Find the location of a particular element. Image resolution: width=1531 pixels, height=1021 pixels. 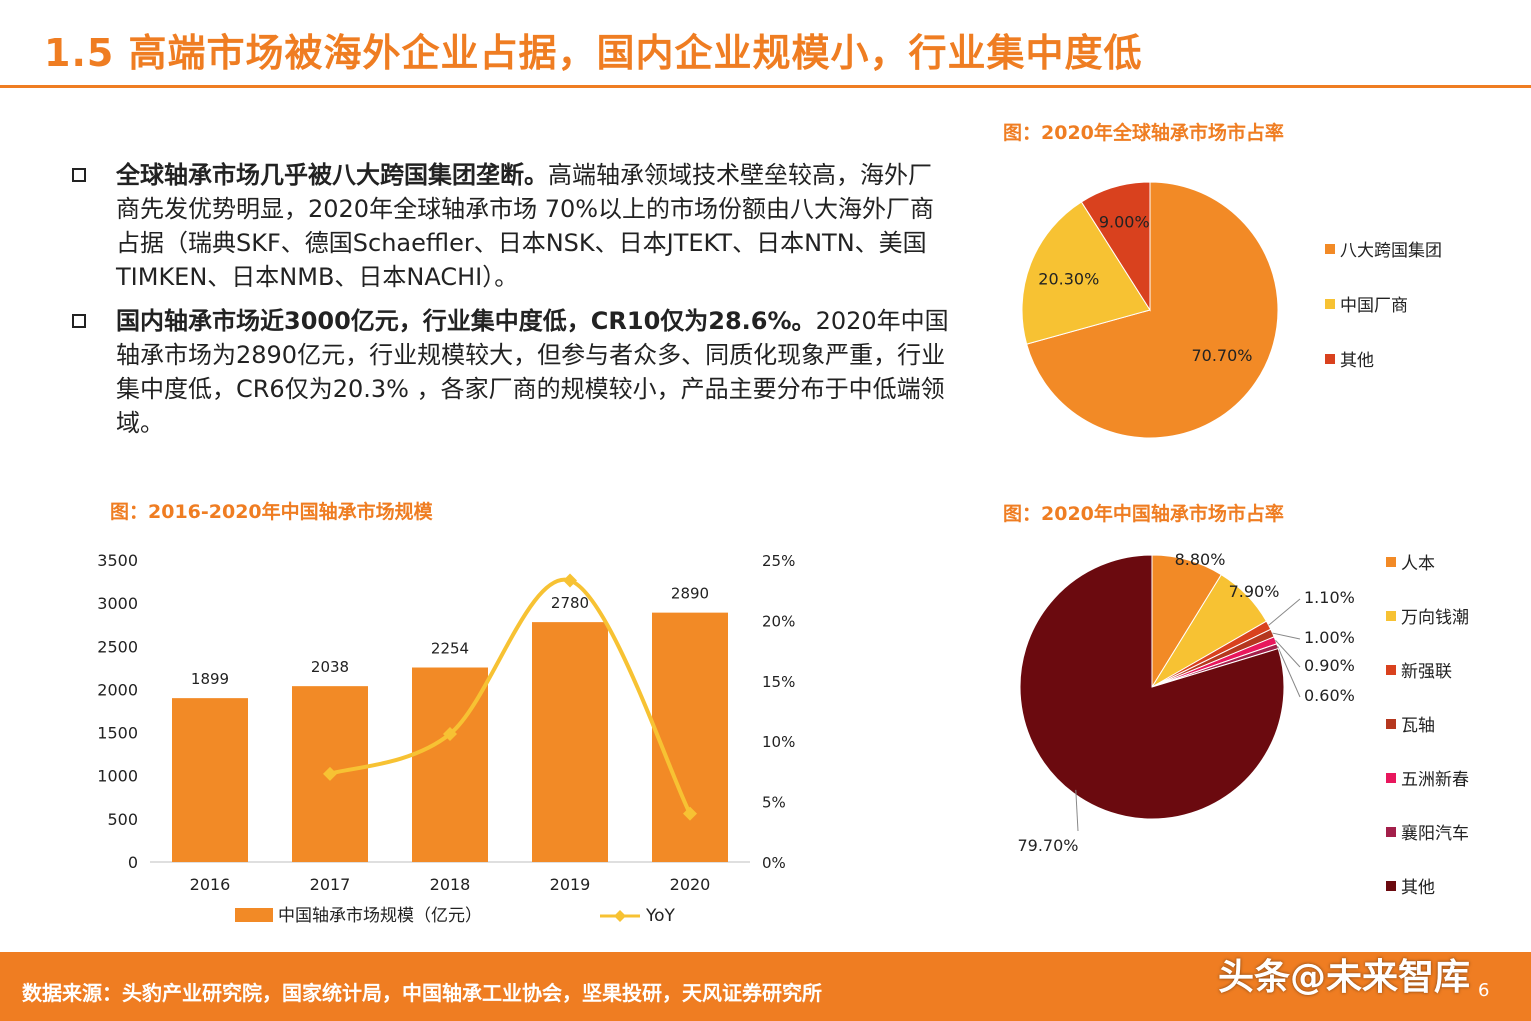

legend-label: 人本 is located at coordinates (1418, 564).